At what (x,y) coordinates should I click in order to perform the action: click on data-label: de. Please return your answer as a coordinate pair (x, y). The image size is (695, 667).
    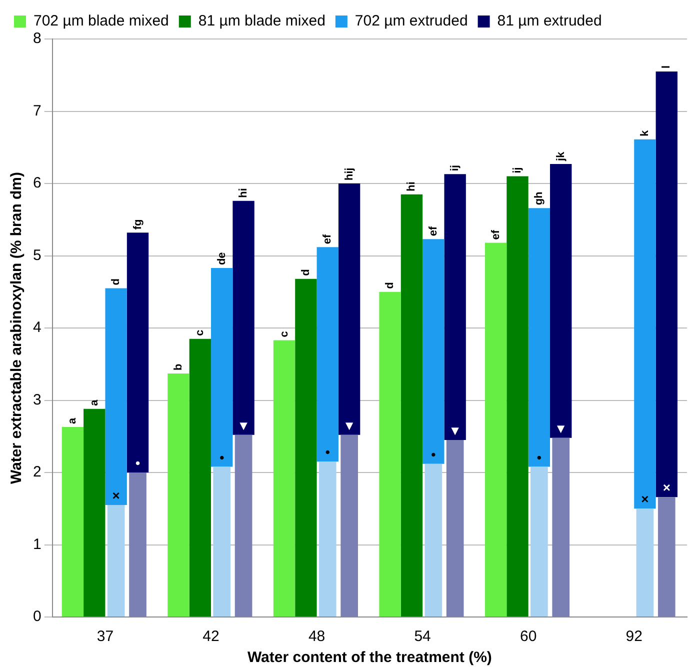
    Looking at the image, I should click on (222, 259).